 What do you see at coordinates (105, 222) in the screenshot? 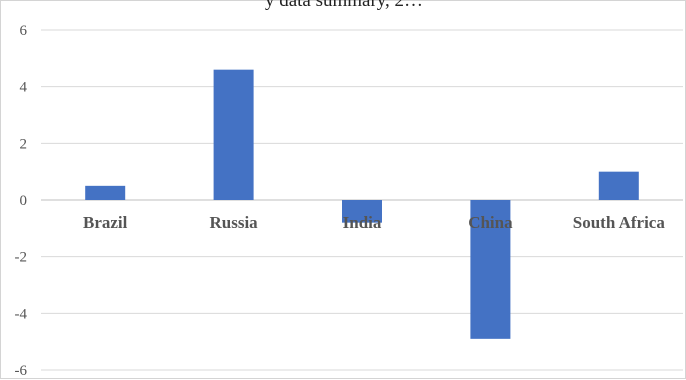
I see `x-category-label: Brazil` at bounding box center [105, 222].